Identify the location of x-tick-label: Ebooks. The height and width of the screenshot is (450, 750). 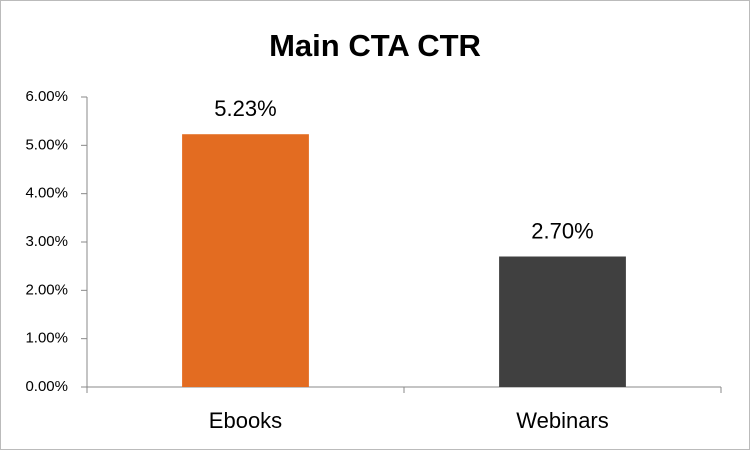
(245, 420).